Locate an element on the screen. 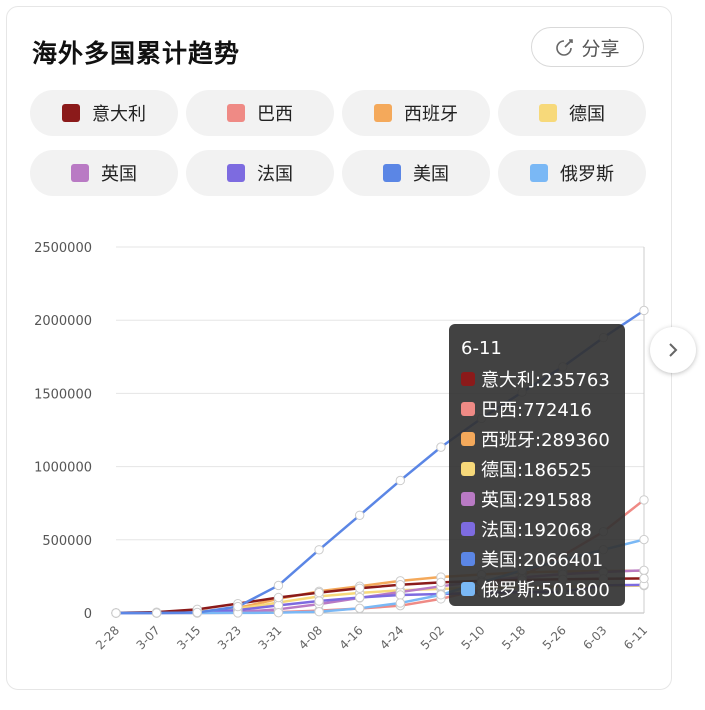  legend-item: 德国 is located at coordinates (572, 113).